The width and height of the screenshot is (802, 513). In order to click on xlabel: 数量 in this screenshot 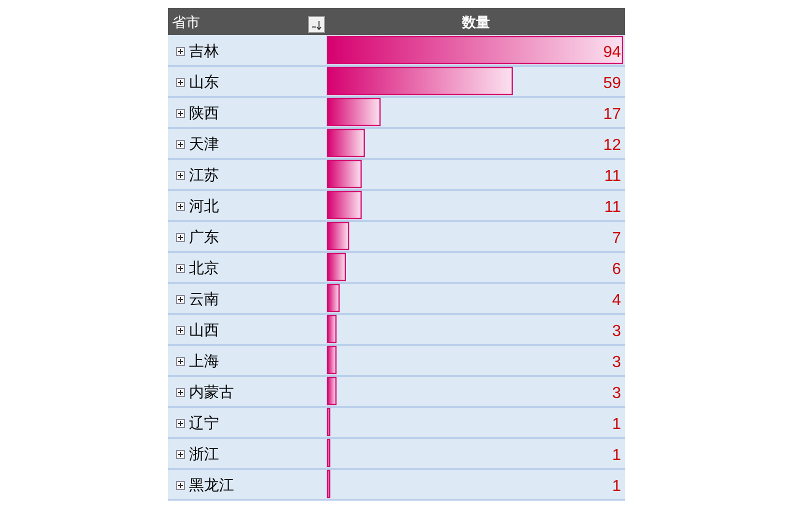, I will do `click(476, 23)`.